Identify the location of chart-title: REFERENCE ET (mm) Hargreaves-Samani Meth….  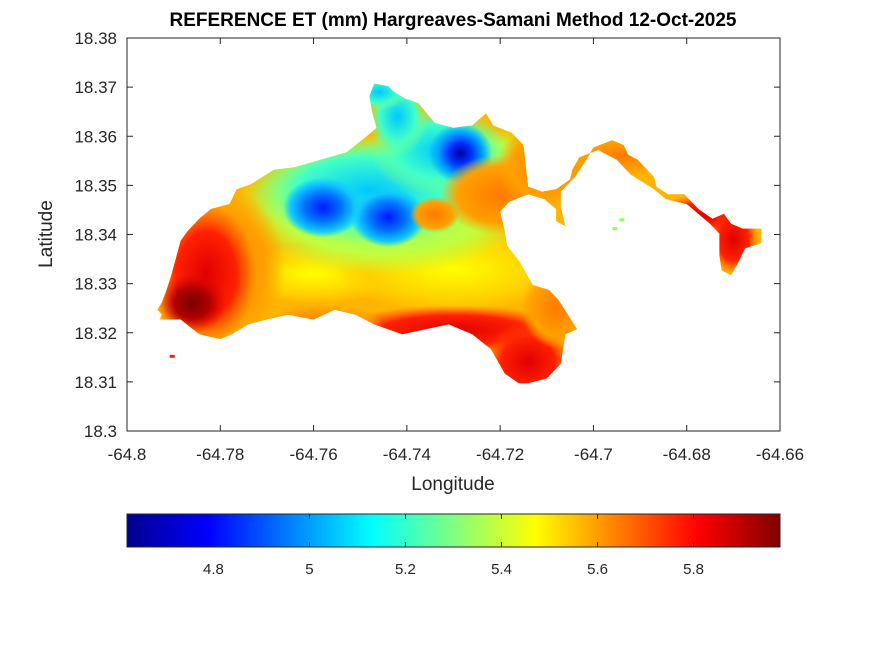
(453, 20).